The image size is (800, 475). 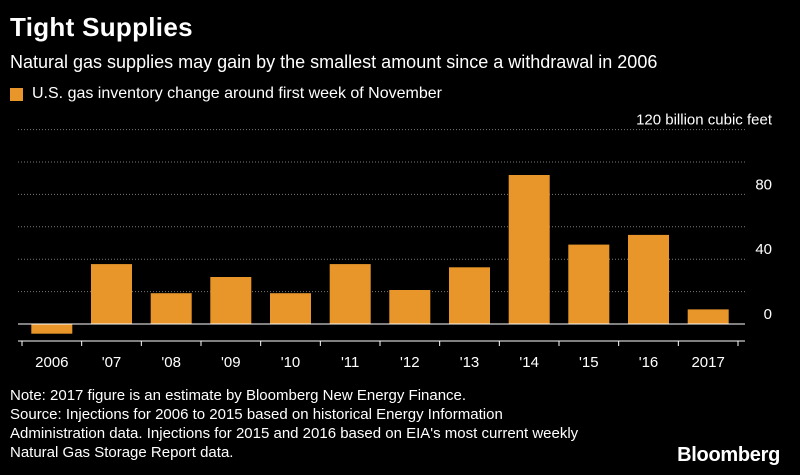 I want to click on y-tick-label: 80, so click(x=763, y=184).